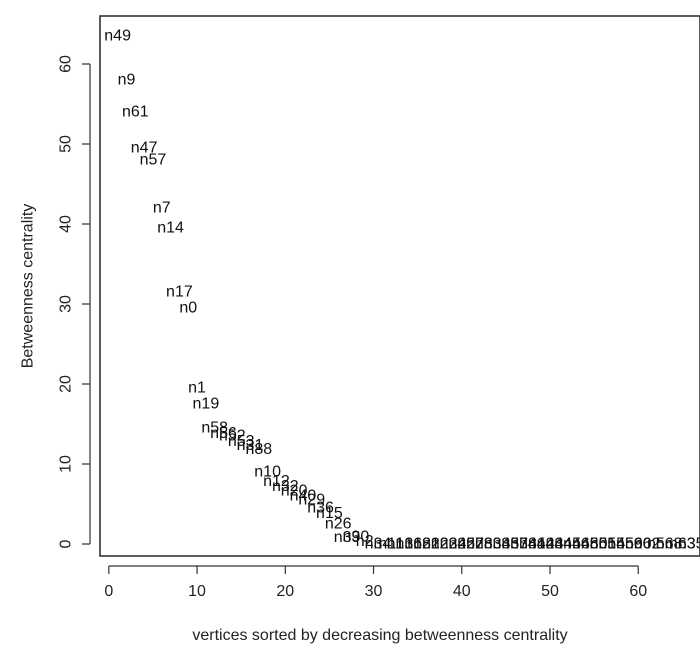 Image resolution: width=700 pixels, height=646 pixels. Describe the element at coordinates (179, 292) in the screenshot. I see `data-point-n17: n17` at that location.